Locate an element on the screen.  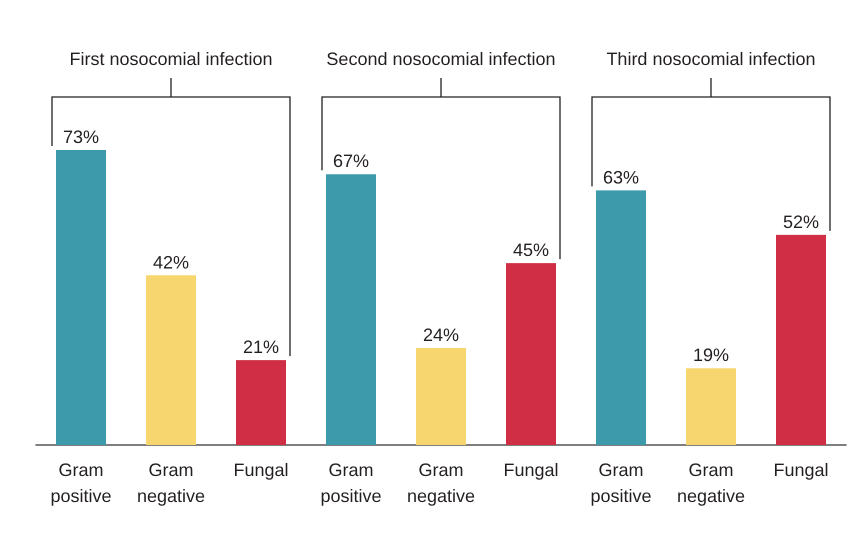
data-label: 24% is located at coordinates (441, 335).